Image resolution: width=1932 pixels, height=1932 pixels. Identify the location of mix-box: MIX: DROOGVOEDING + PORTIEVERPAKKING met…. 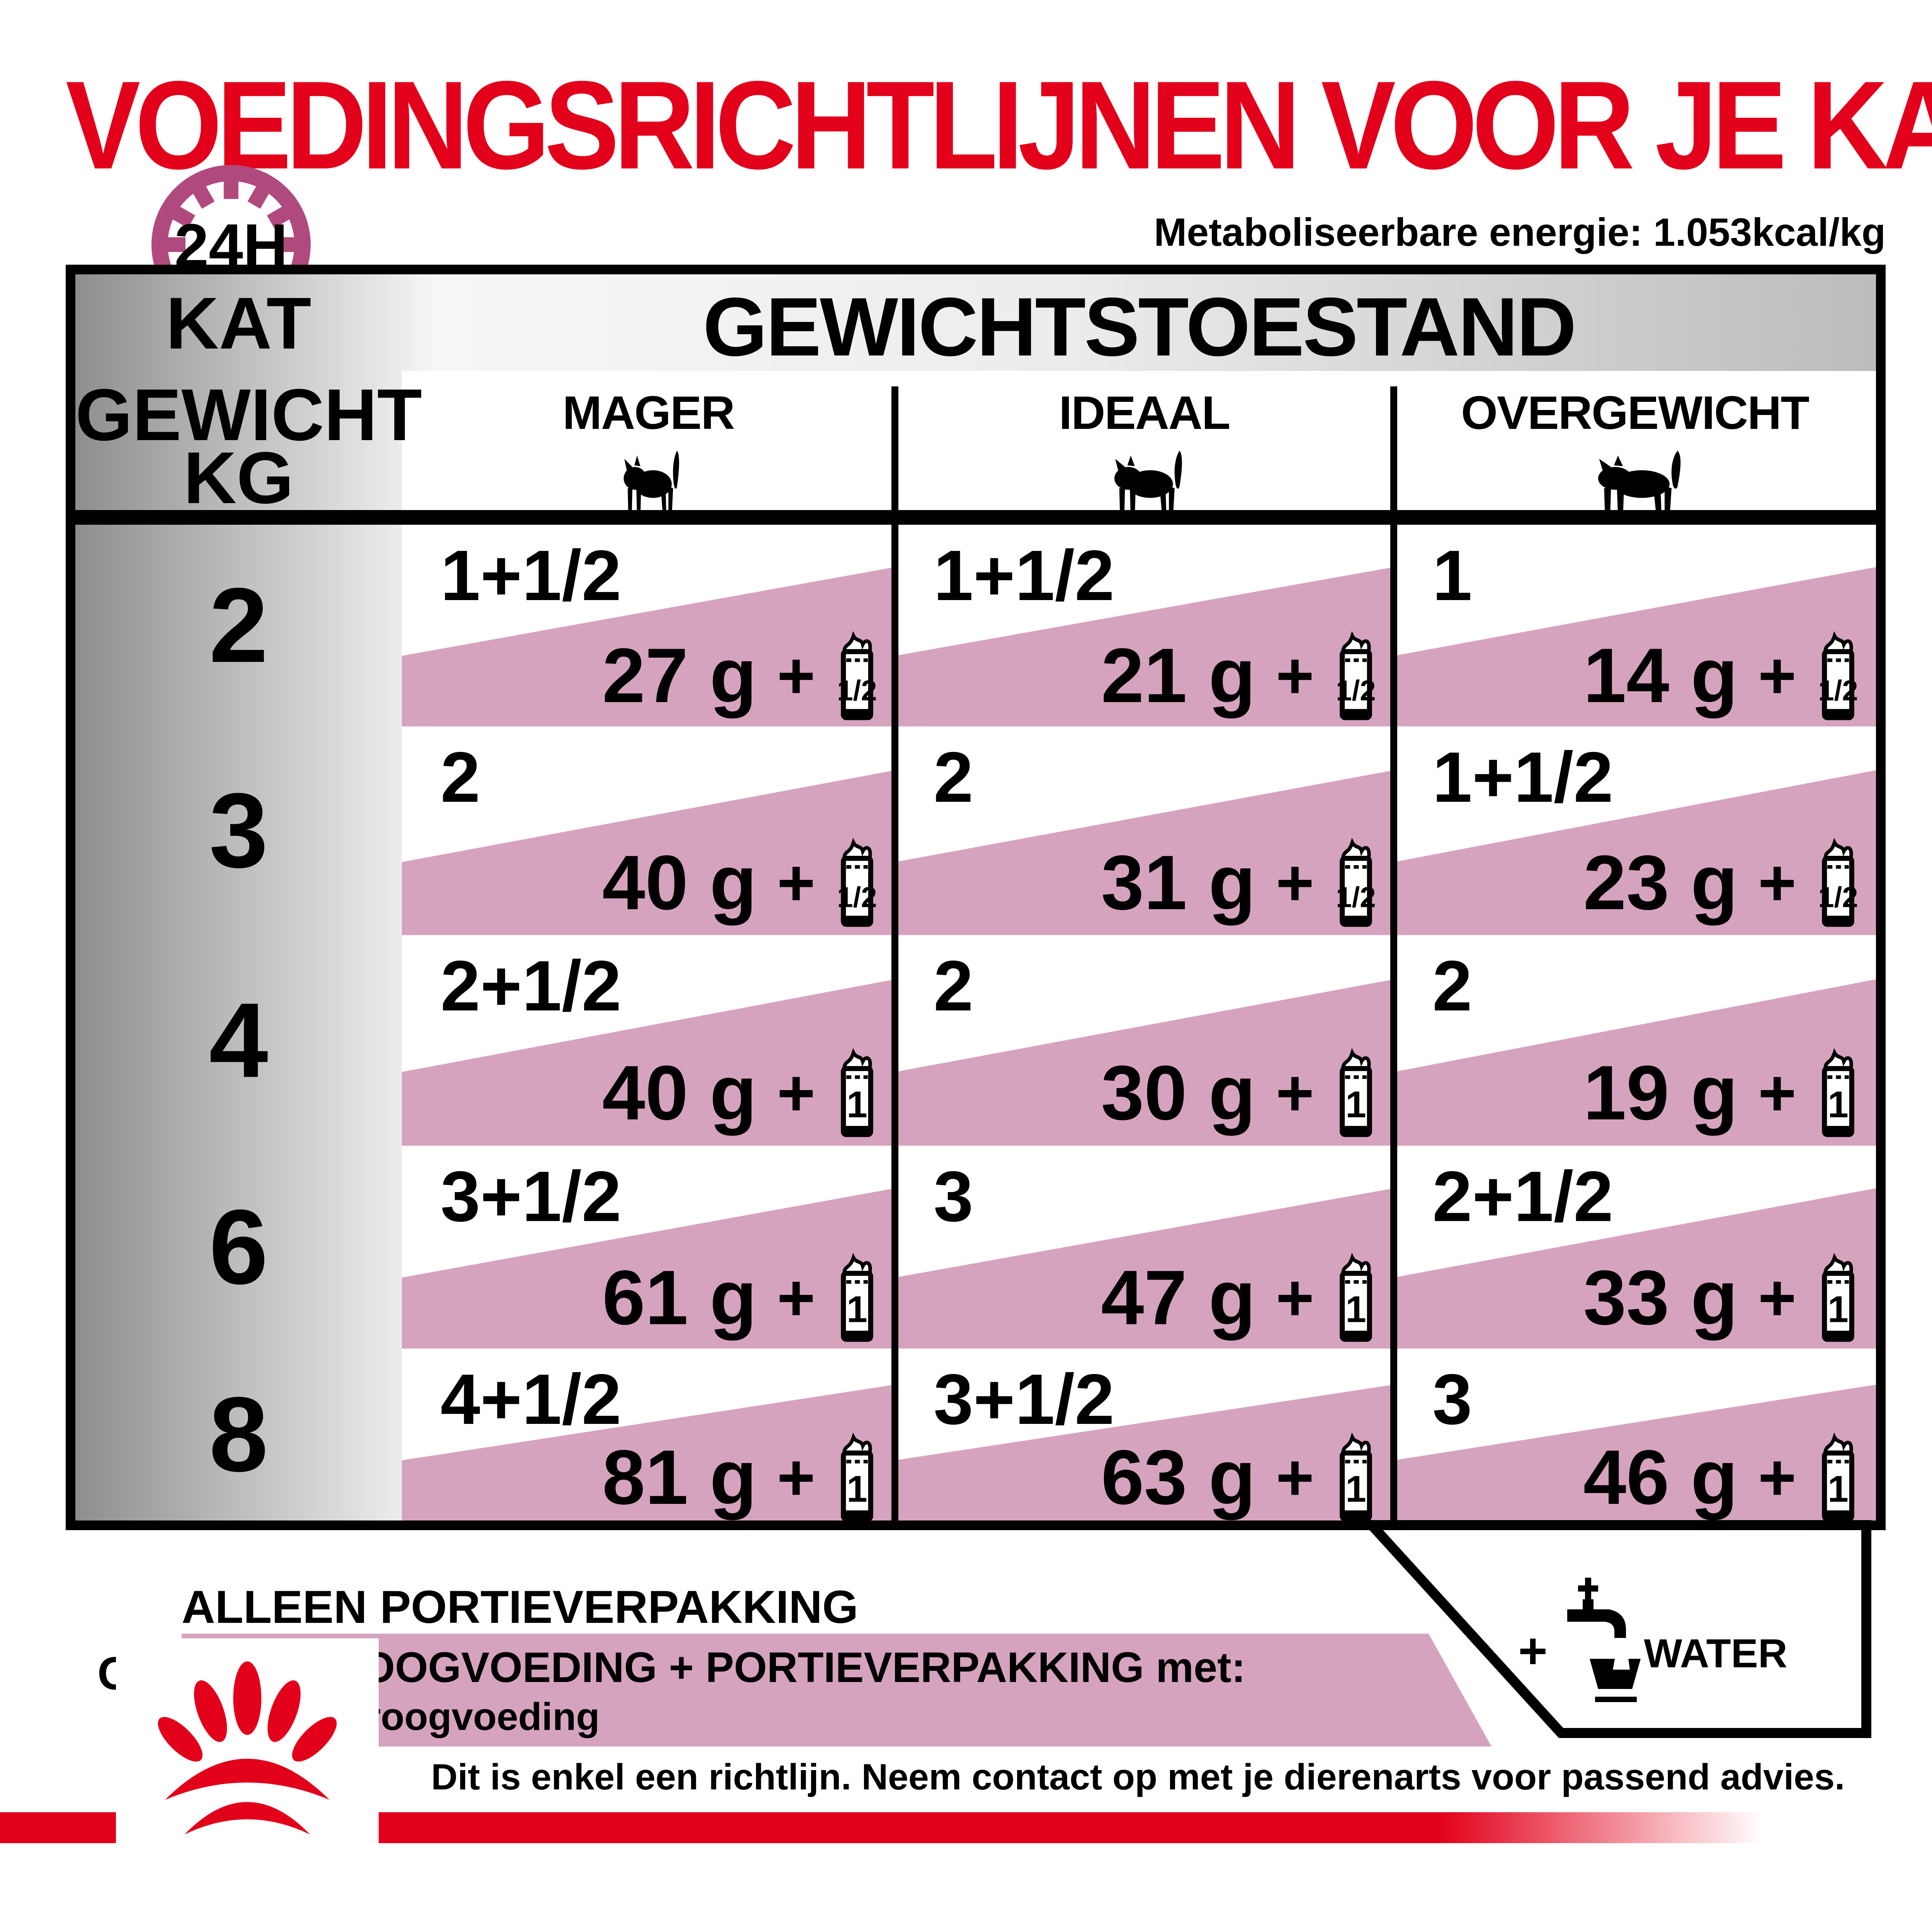
(837, 1690).